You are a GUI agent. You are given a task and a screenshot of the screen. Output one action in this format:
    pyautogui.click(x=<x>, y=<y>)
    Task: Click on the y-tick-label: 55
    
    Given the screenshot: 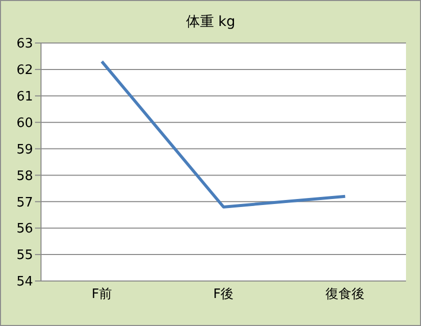 What is the action you would take?
    pyautogui.click(x=24, y=256)
    